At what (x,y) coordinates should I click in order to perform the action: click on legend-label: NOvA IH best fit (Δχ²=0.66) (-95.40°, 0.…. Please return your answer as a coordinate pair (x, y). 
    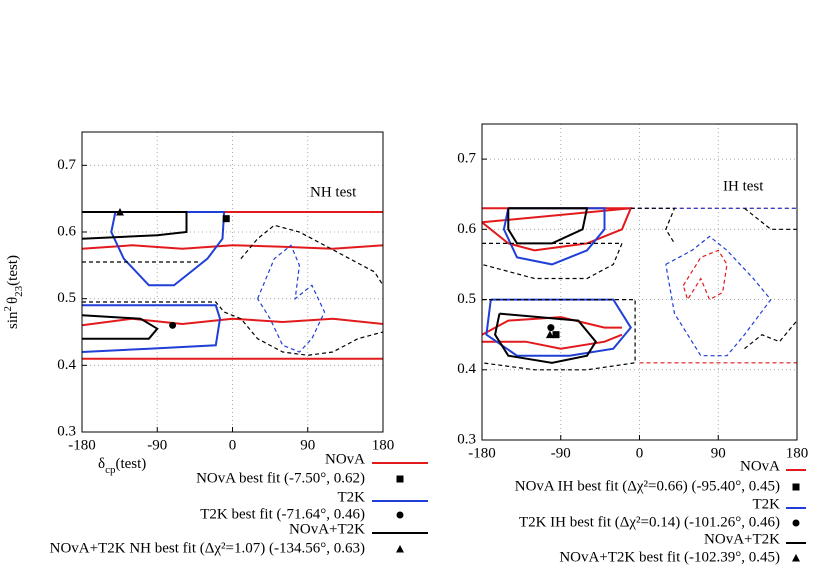
    Looking at the image, I should click on (647, 486).